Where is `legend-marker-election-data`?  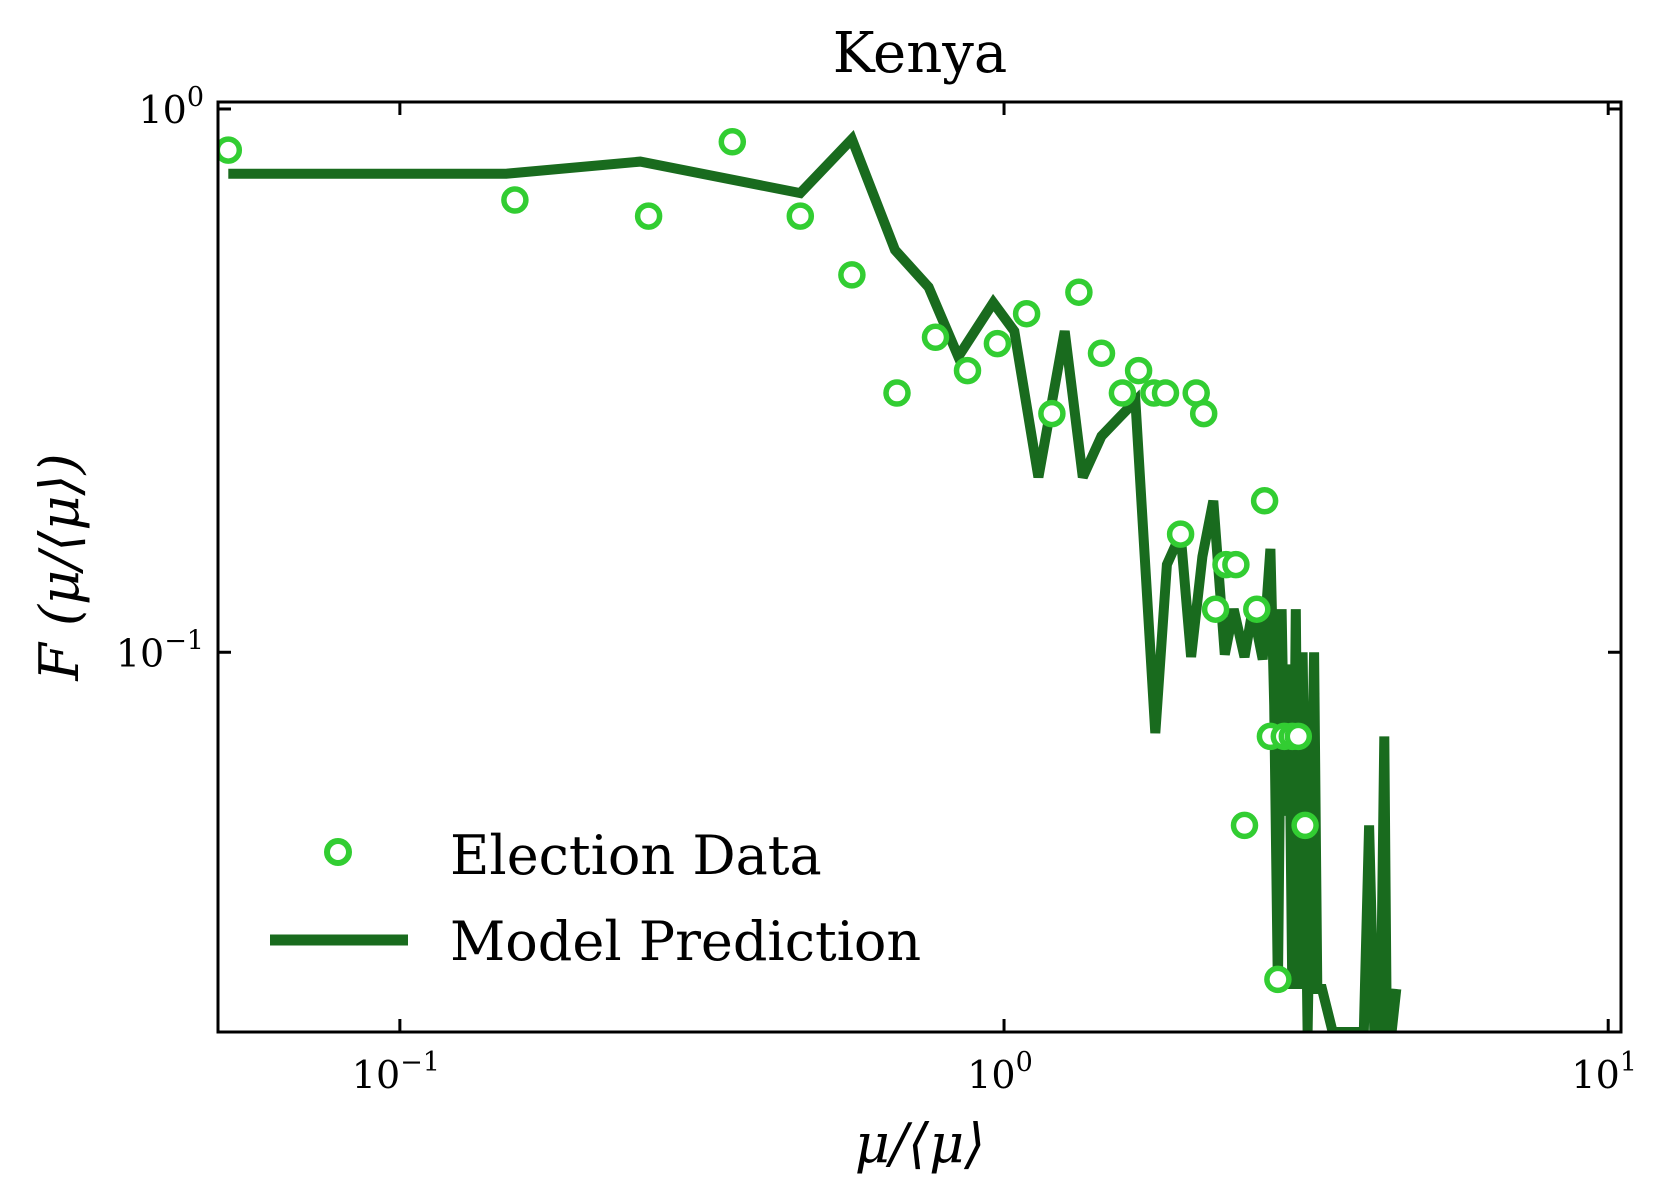 legend-marker-election-data is located at coordinates (338, 852).